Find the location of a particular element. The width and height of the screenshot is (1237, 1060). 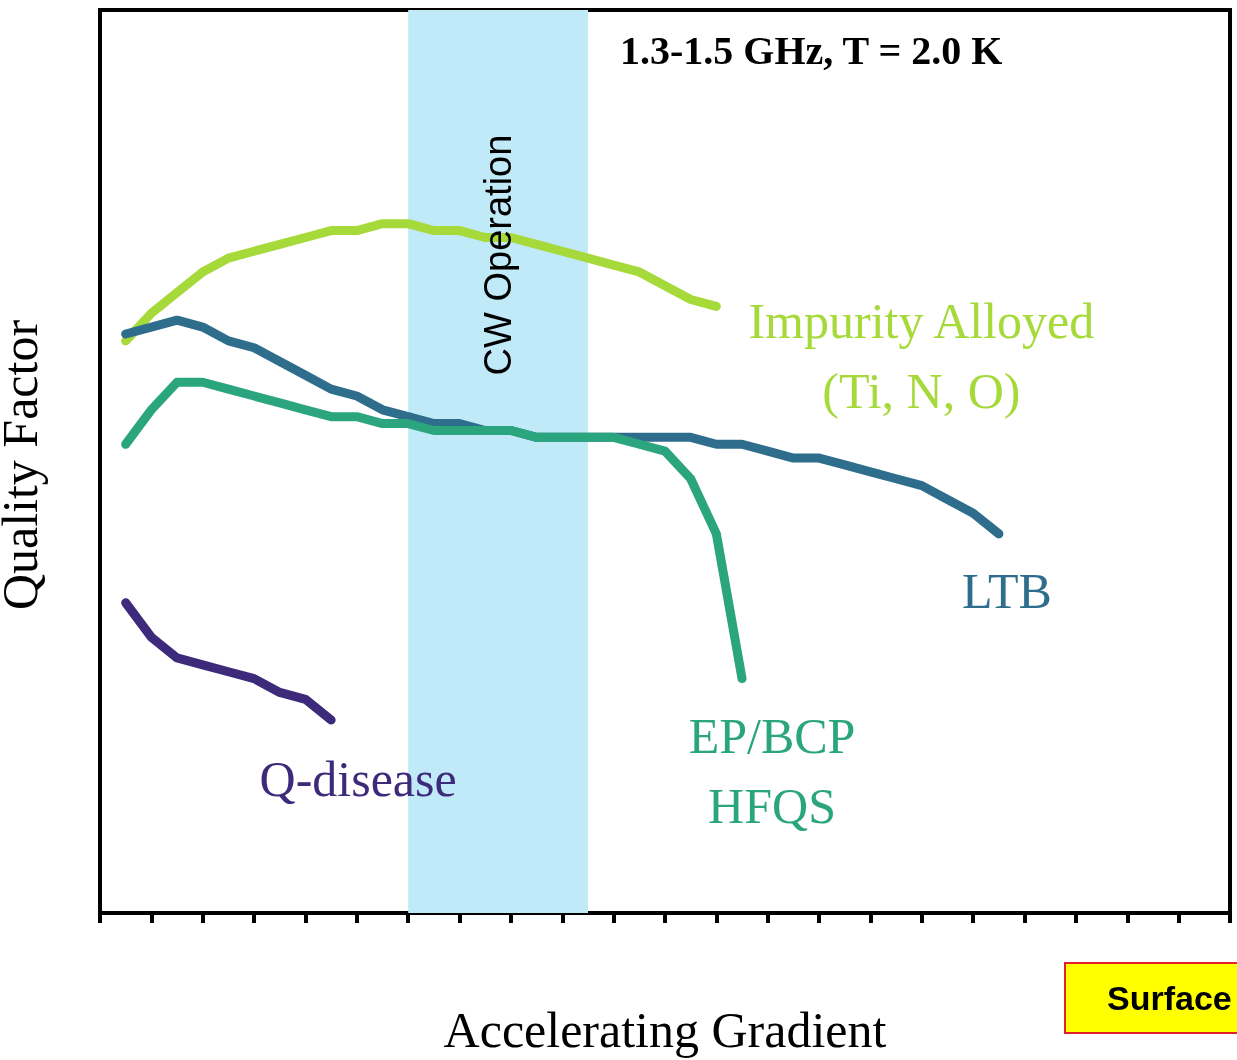

chart-title: 1.3-1.5 GHz, T = 2.0 K is located at coordinates (811, 50).